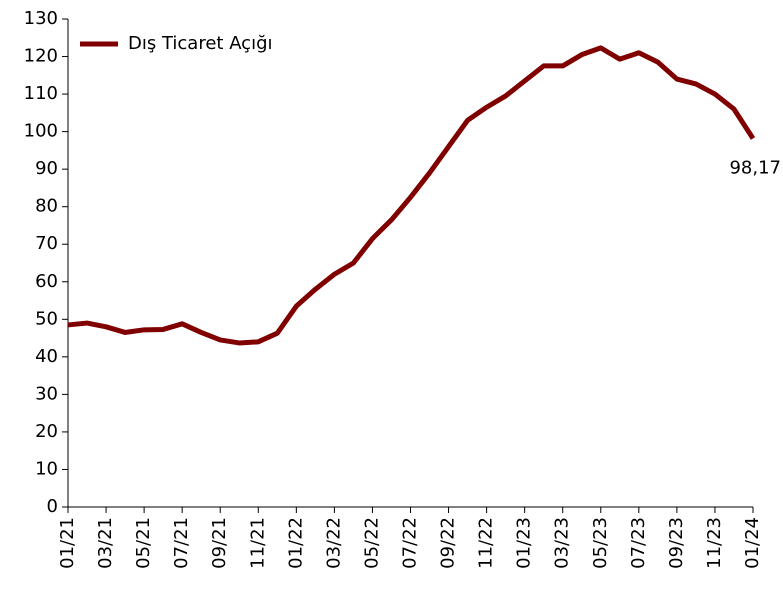 This screenshot has width=783, height=598. What do you see at coordinates (600, 543) in the screenshot?
I see `x-tick-label: 05/23` at bounding box center [600, 543].